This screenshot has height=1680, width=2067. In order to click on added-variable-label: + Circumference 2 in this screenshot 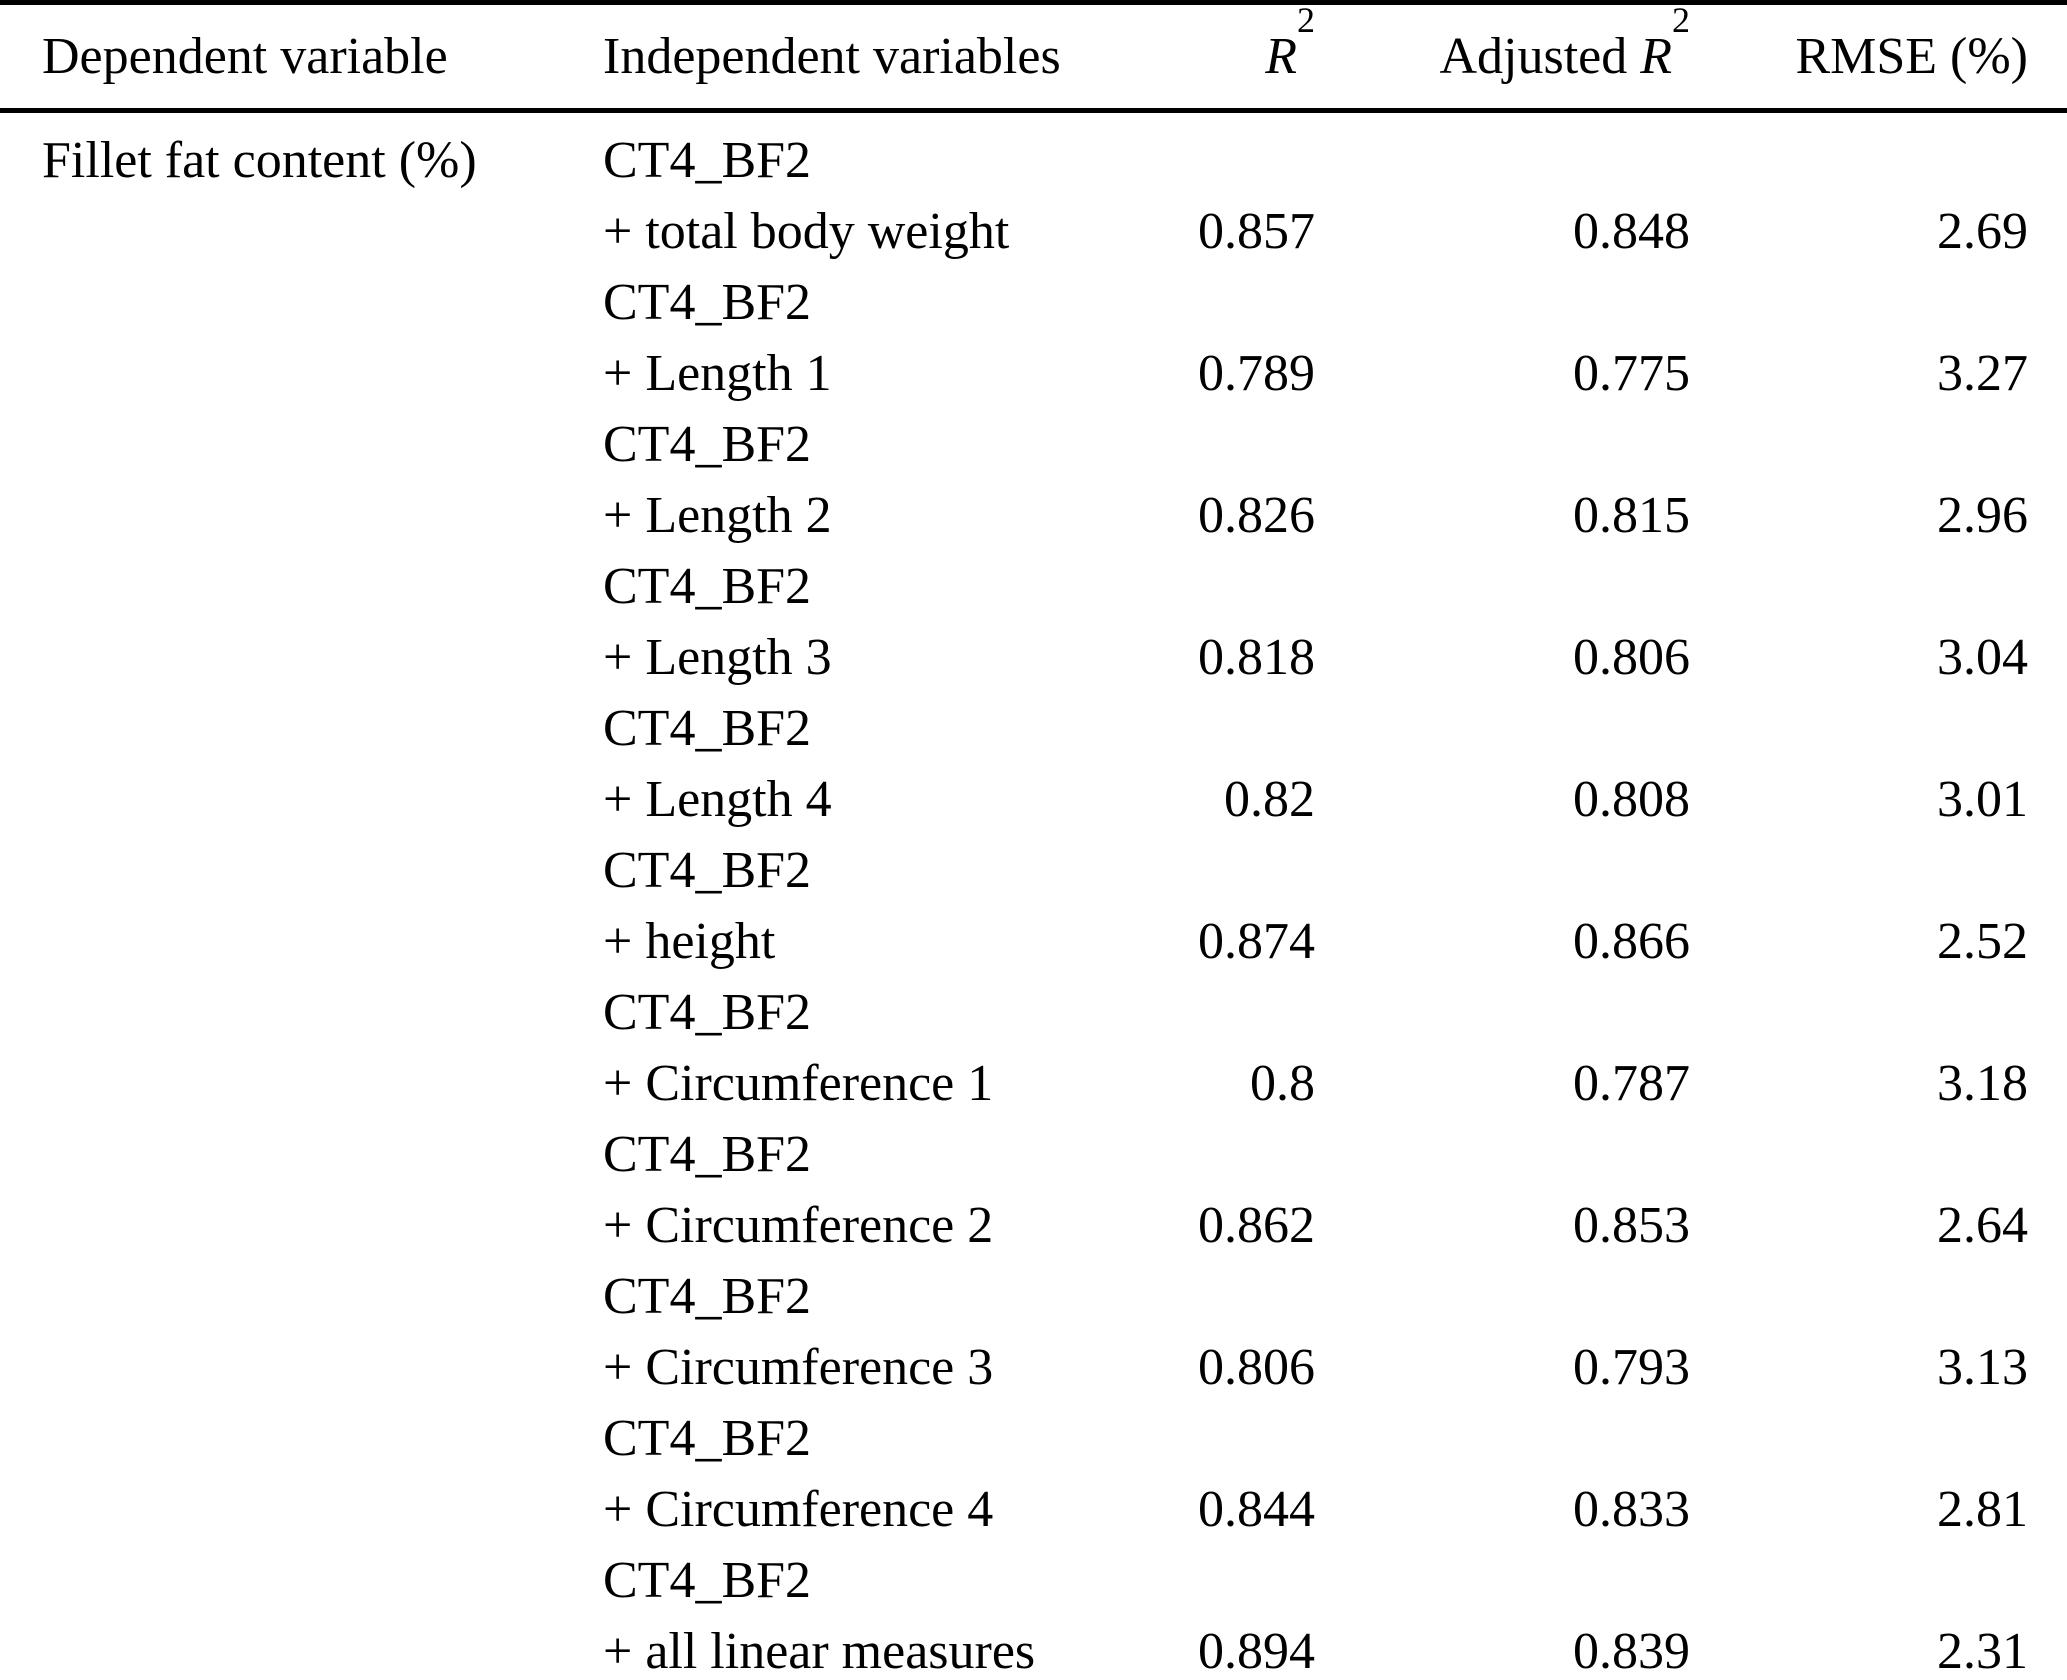, I will do `click(798, 1225)`.